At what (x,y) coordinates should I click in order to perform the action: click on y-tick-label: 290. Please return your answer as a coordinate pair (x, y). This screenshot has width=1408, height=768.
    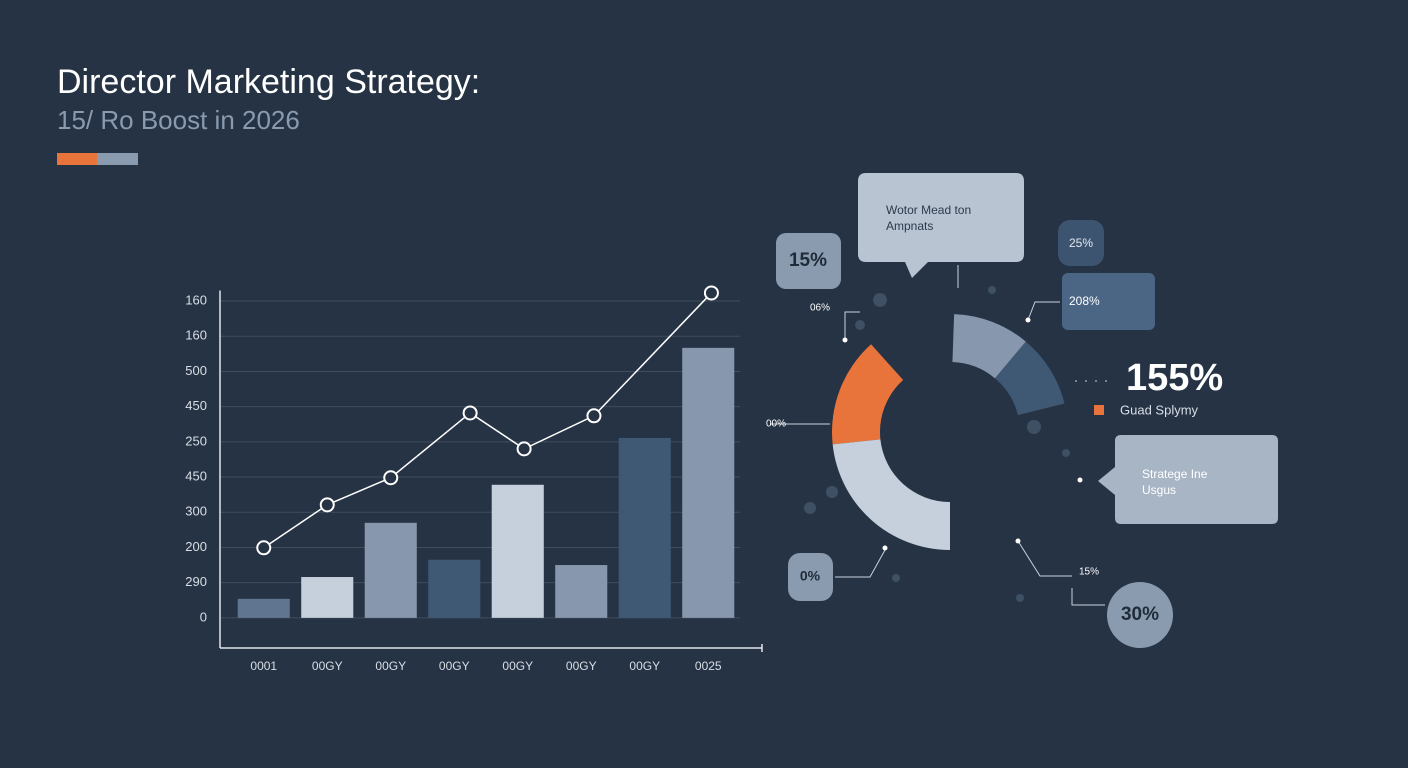
    Looking at the image, I should click on (196, 581).